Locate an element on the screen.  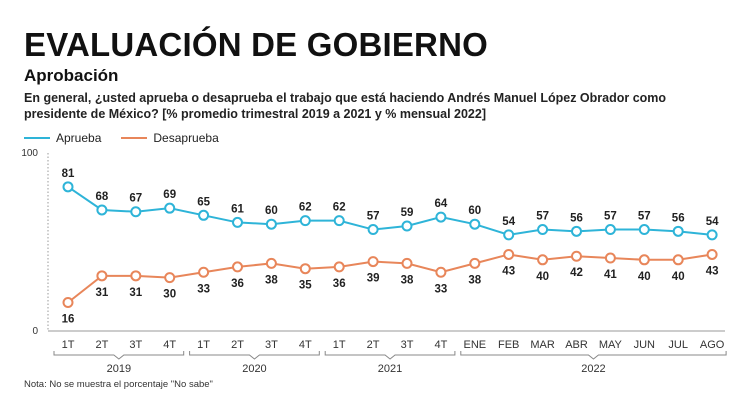
x-tick-label: JUL is located at coordinates (678, 345).